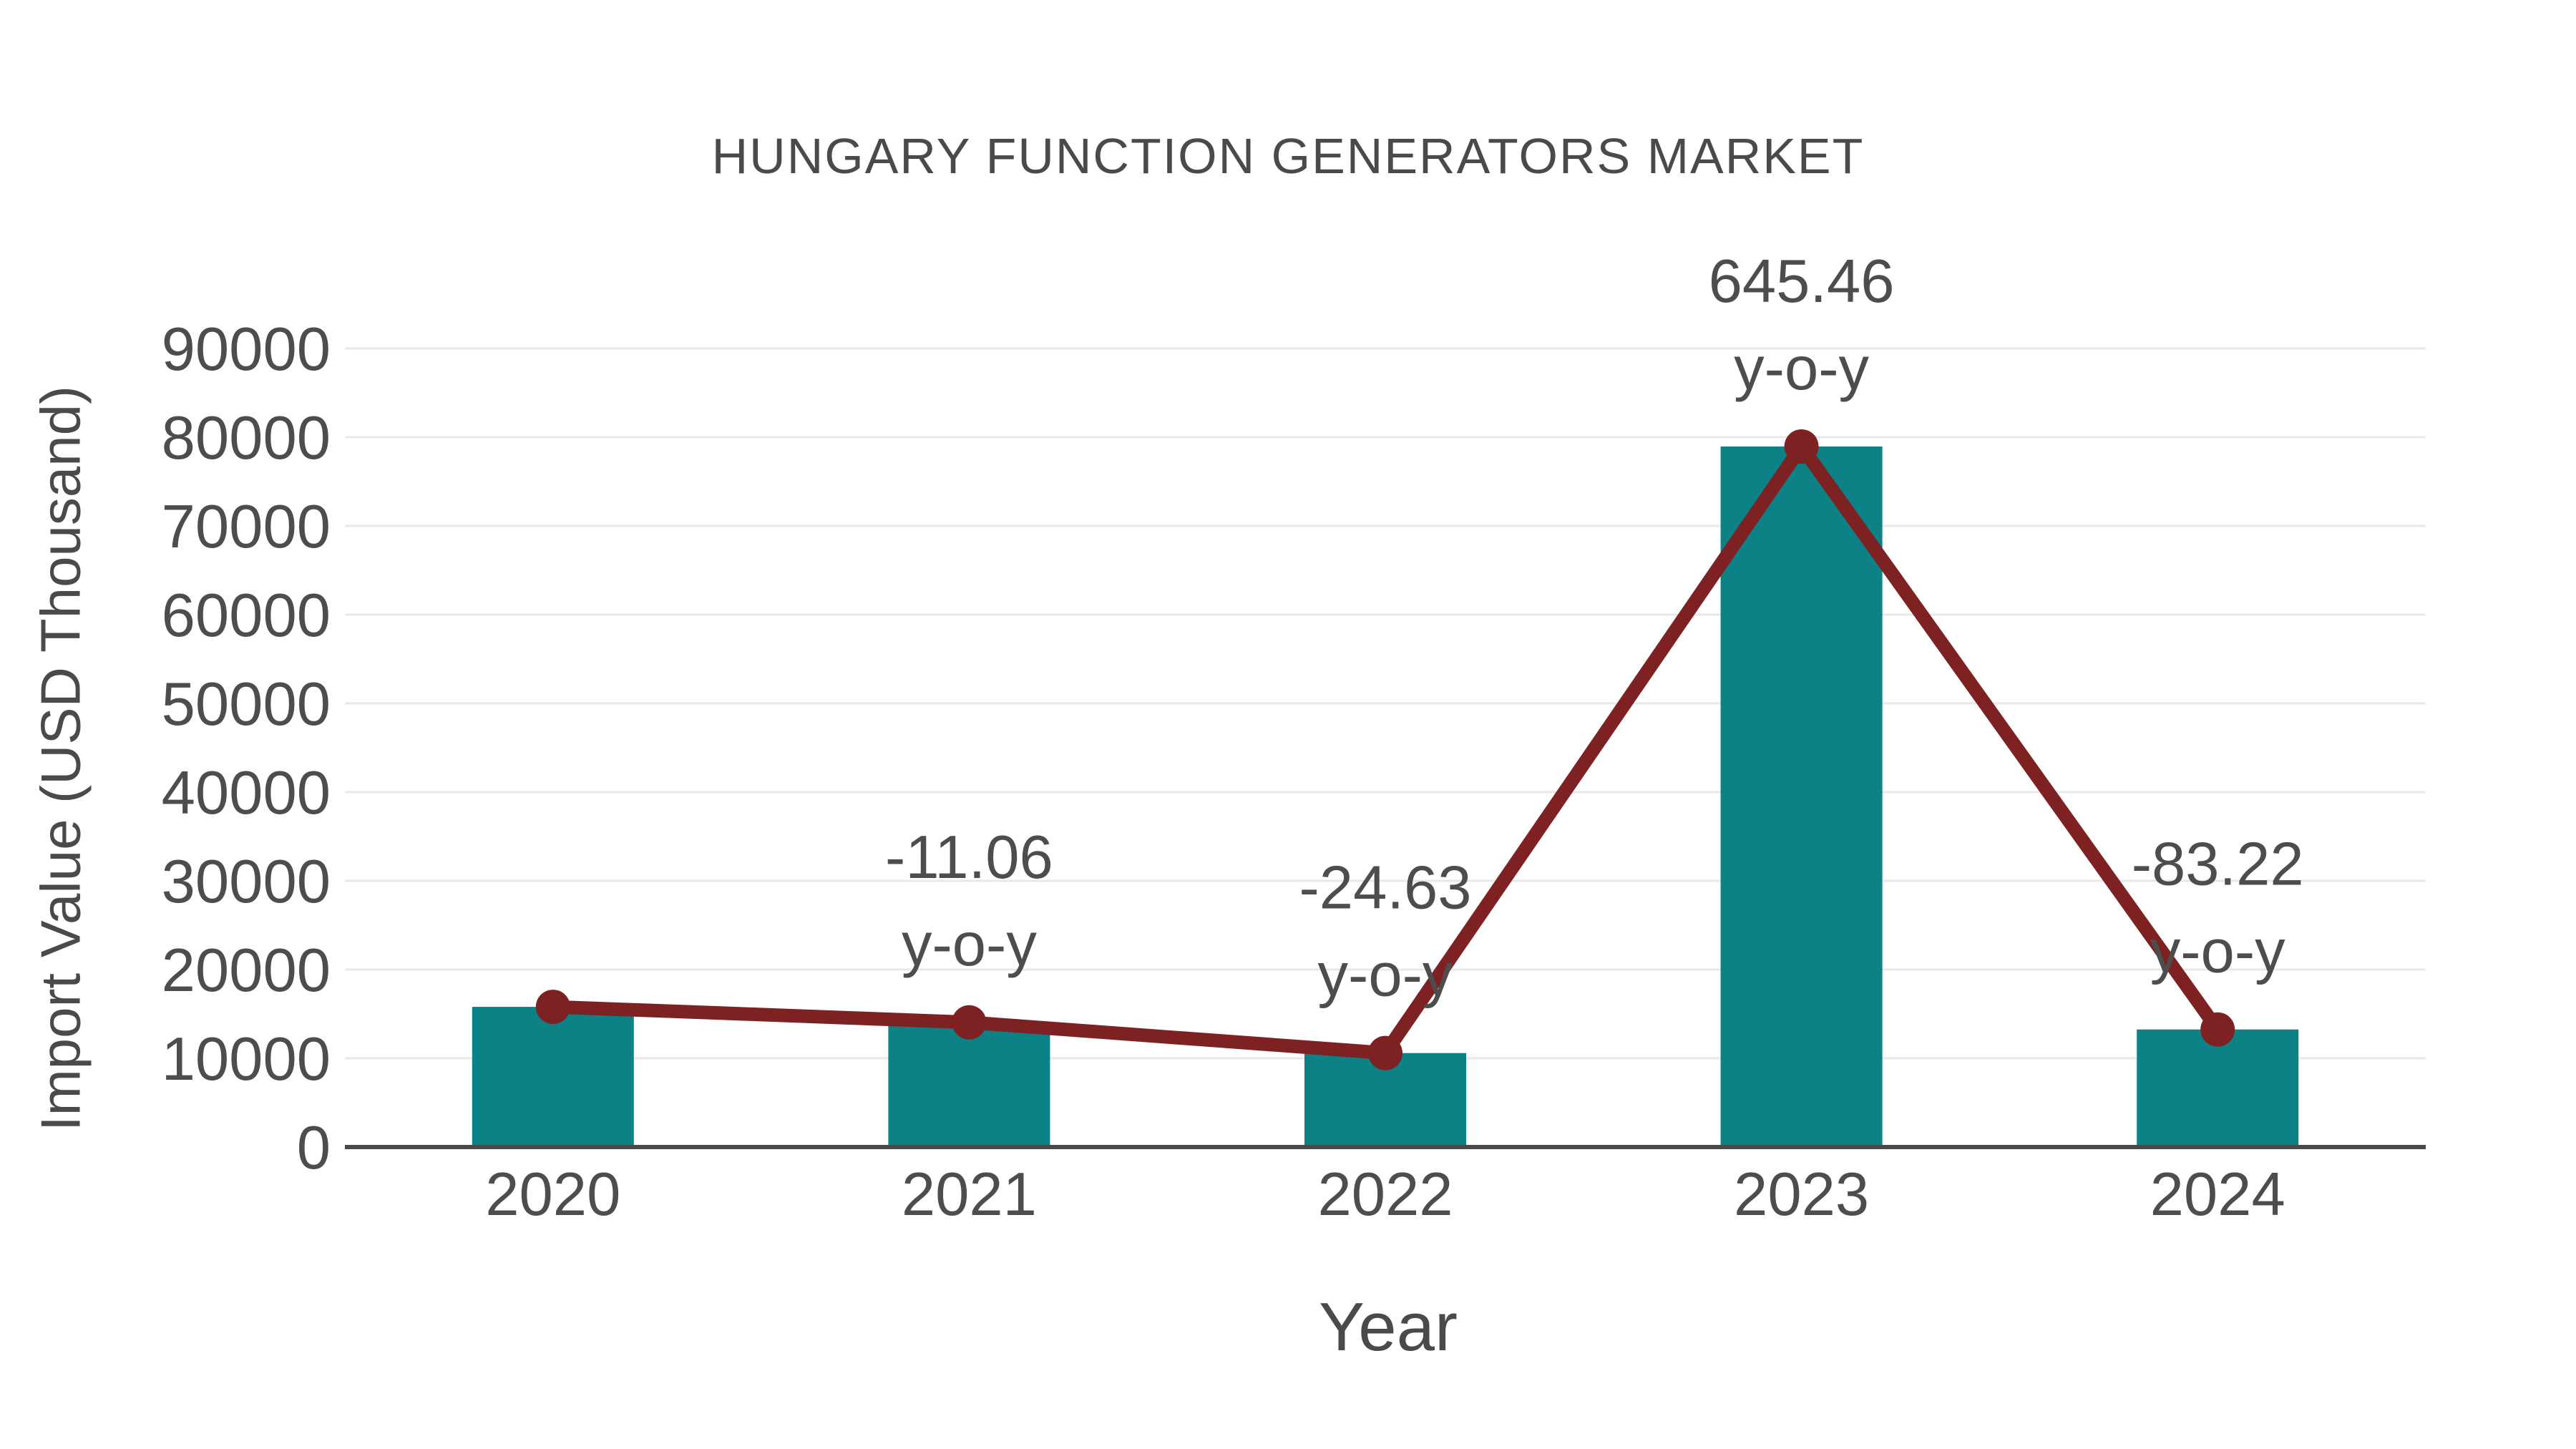 This screenshot has width=2576, height=1449. I want to click on x-tick-label: 2021, so click(969, 1195).